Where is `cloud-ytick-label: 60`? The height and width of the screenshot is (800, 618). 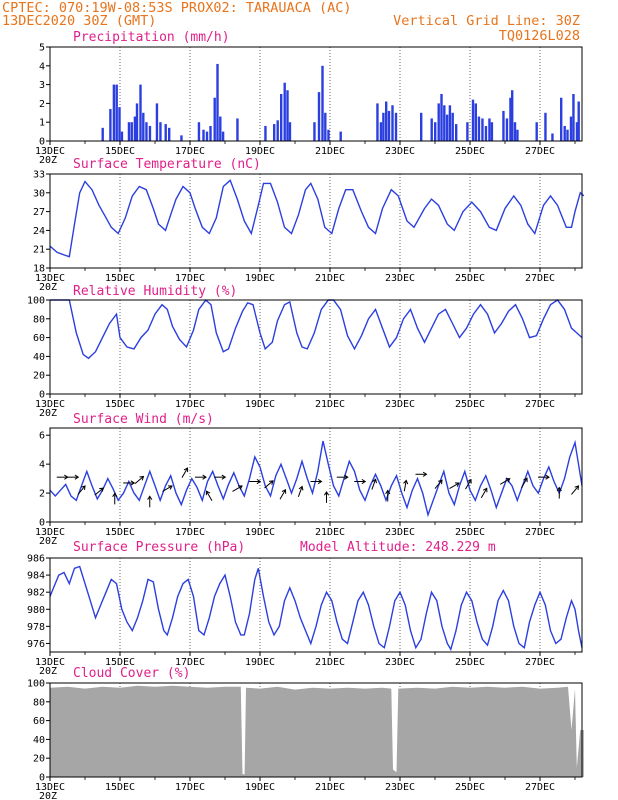 cloud-ytick-label: 60 is located at coordinates (39, 721).